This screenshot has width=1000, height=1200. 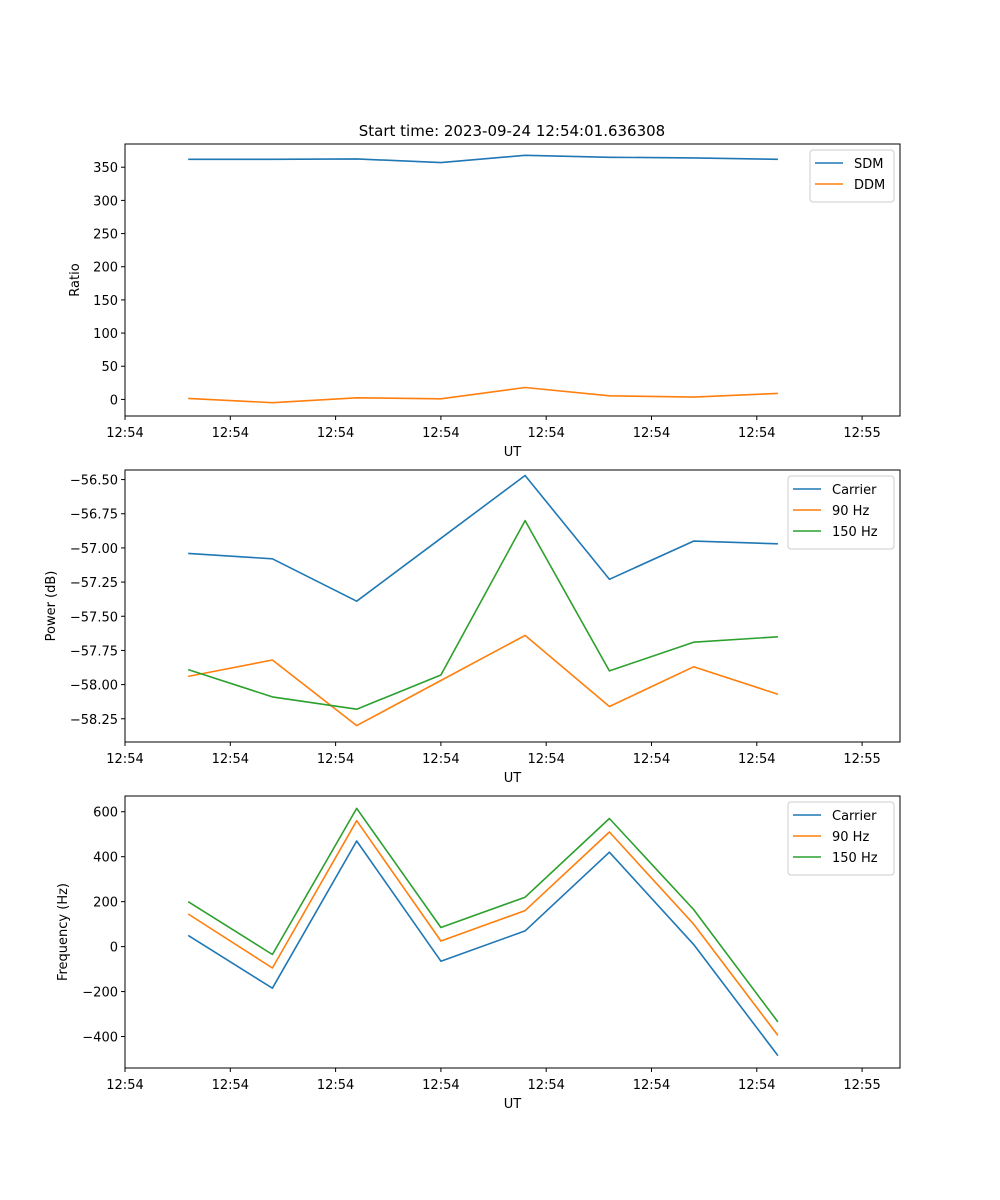 What do you see at coordinates (105, 858) in the screenshot?
I see `y-tick-label: 400` at bounding box center [105, 858].